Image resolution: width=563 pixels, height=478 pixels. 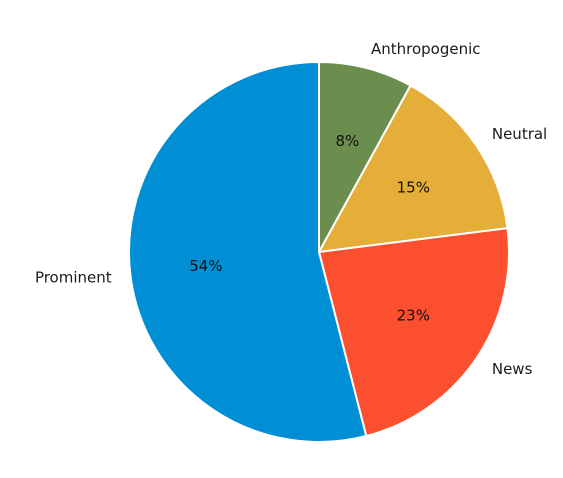 What do you see at coordinates (413, 168) in the screenshot?
I see `pie-slice-neutral` at bounding box center [413, 168].